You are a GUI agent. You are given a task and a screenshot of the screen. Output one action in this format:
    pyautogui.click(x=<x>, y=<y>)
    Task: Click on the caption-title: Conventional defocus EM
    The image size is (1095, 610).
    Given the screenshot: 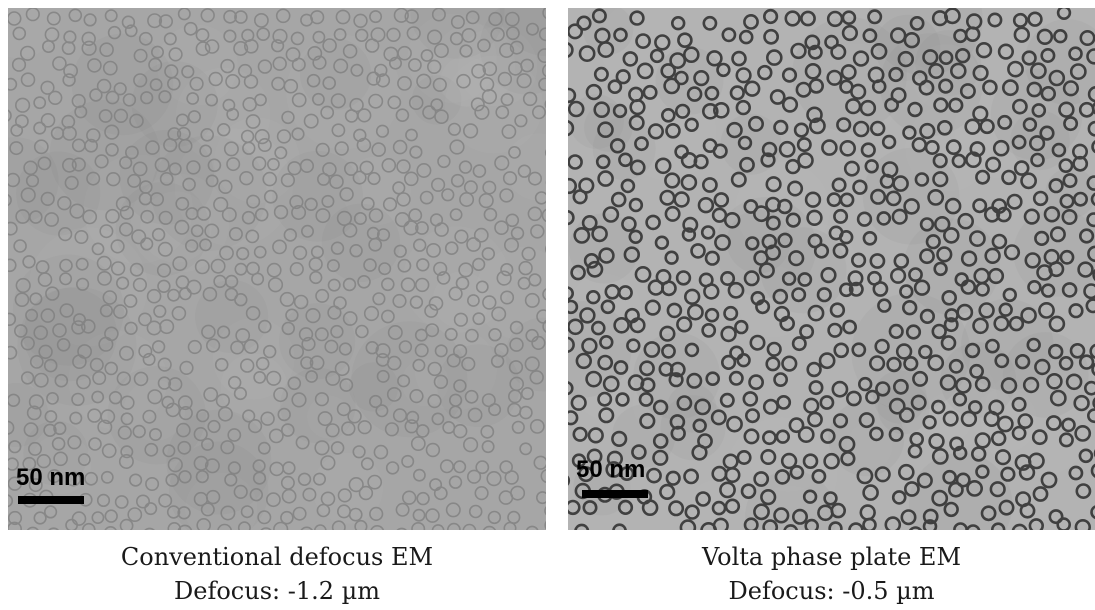 What is the action you would take?
    pyautogui.click(x=277, y=557)
    